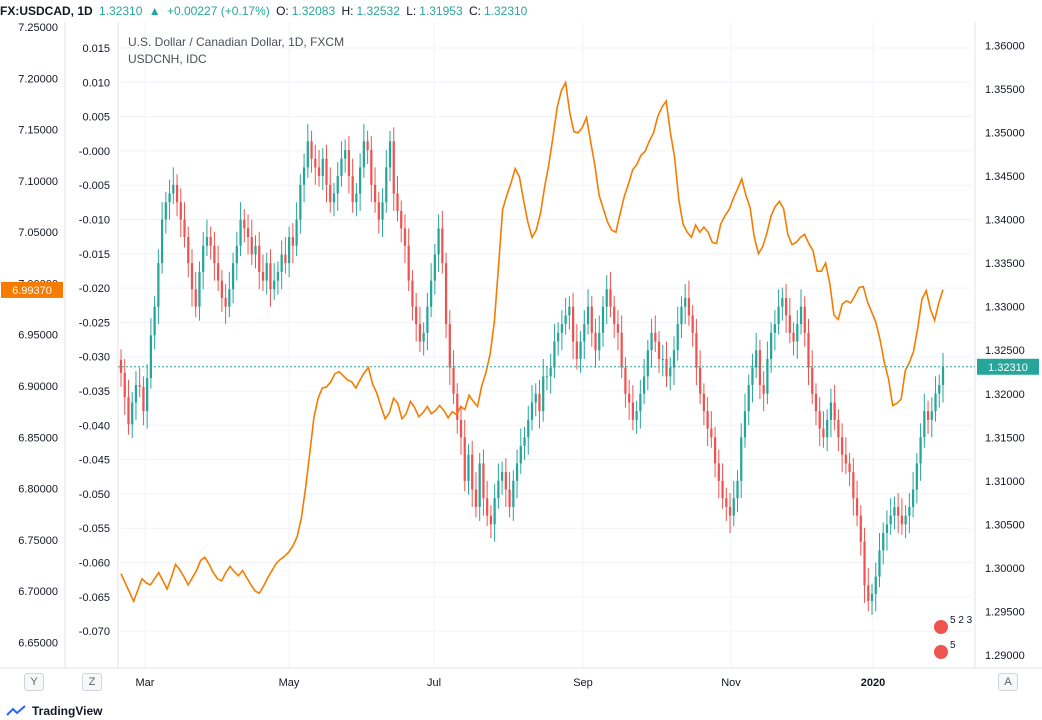 Image resolution: width=1042 pixels, height=720 pixels. What do you see at coordinates (953, 637) in the screenshot?
I see `event-flags: 5 2 3 5` at bounding box center [953, 637].